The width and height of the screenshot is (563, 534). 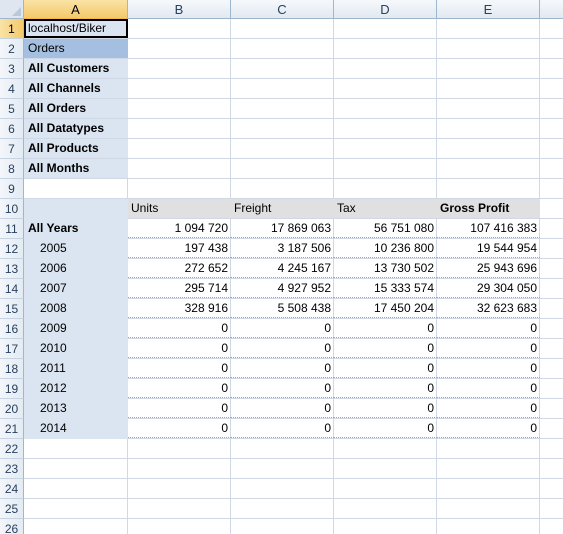 I want to click on filter-cell: All Products, so click(x=76, y=148).